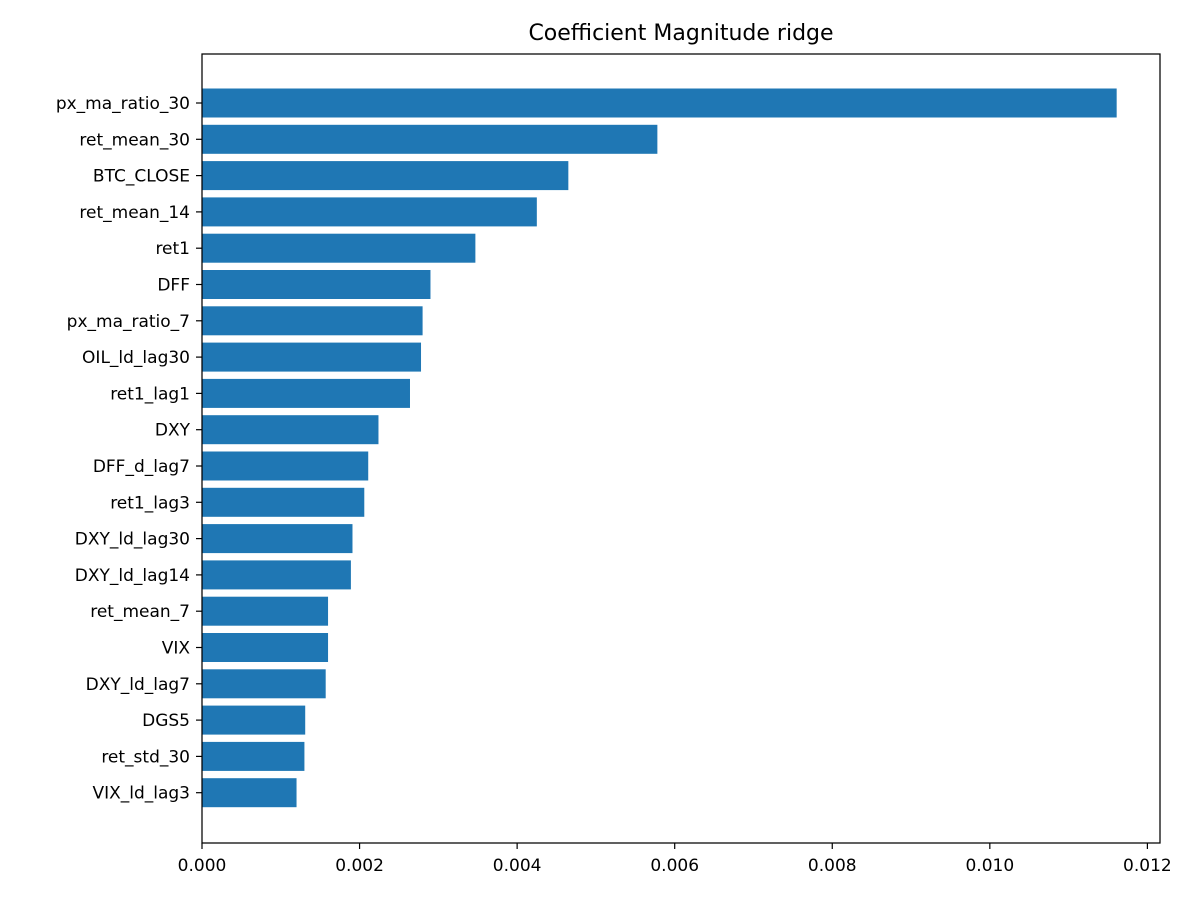  I want to click on y-tick-label: ret_std_30, so click(145, 757).